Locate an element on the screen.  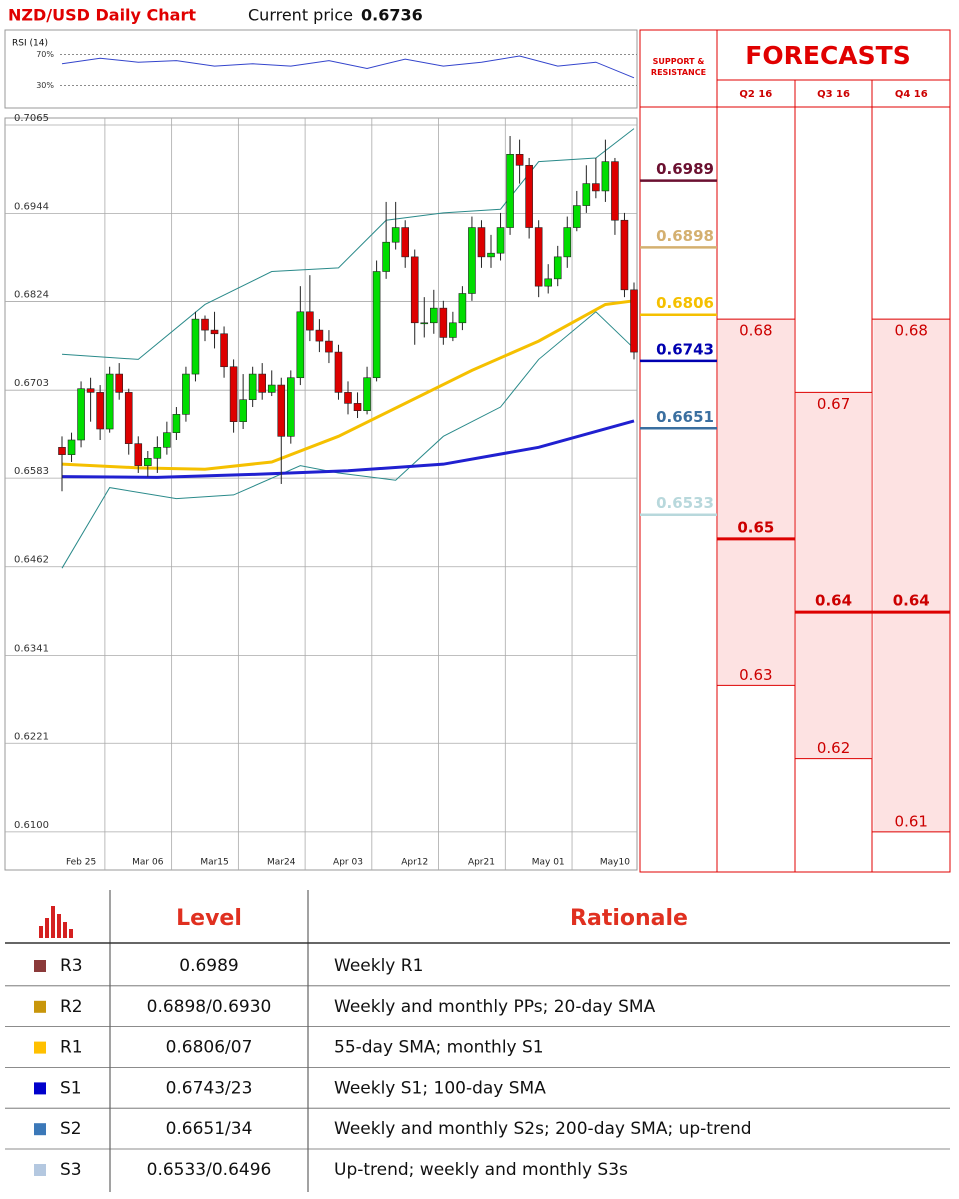
row-rationale: Up-trend; weekly and monthly S3s is located at coordinates (481, 1170).